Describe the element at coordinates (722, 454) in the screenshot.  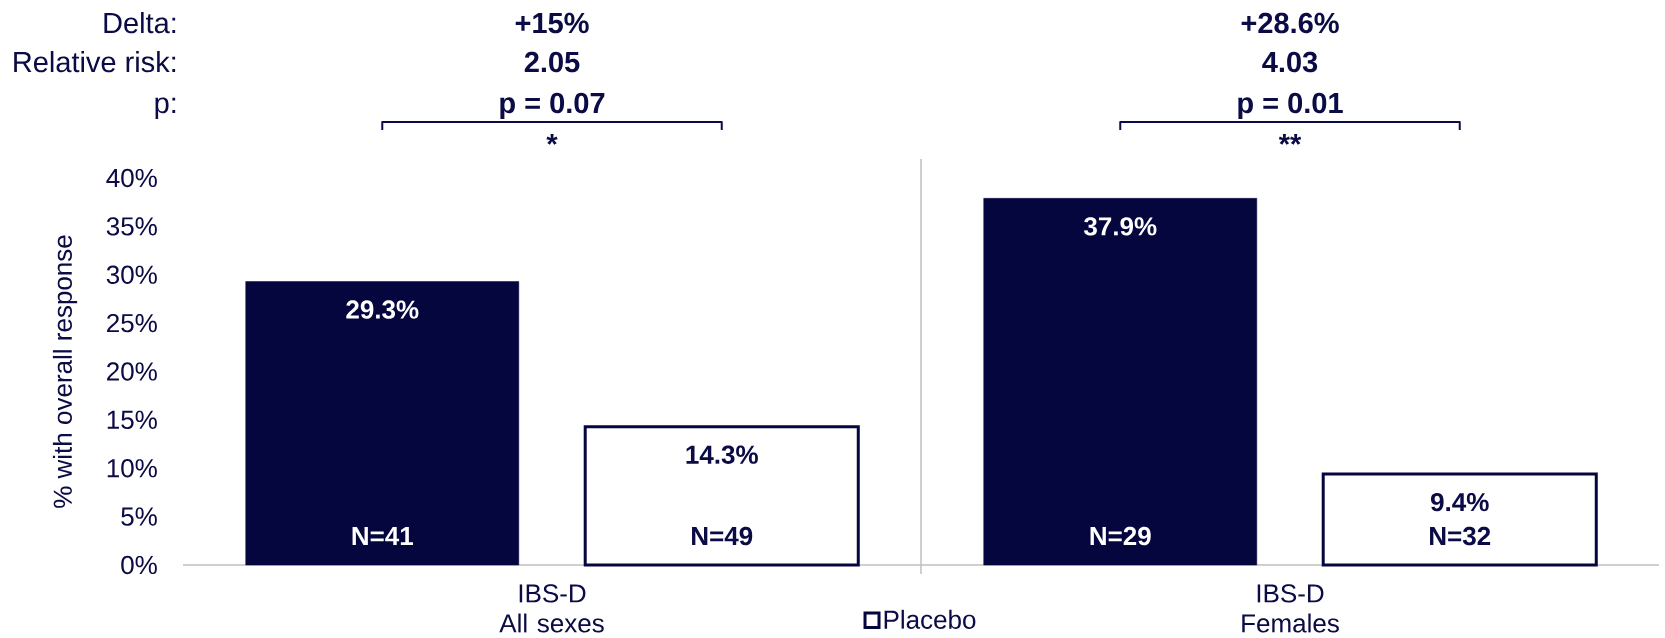
I see `data-label: 14.3%` at that location.